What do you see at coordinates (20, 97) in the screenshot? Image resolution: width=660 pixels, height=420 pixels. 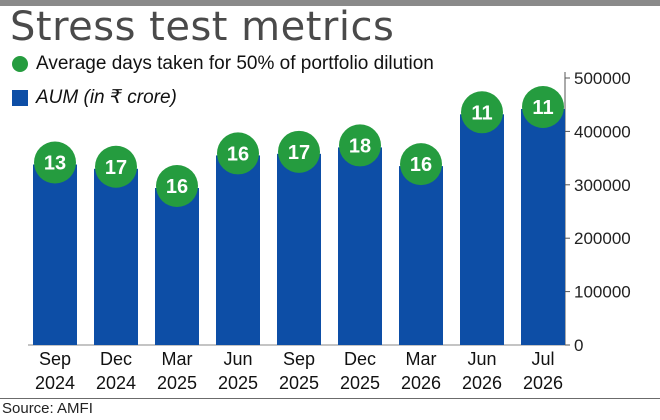 I see `legend-blue-square-icon` at bounding box center [20, 97].